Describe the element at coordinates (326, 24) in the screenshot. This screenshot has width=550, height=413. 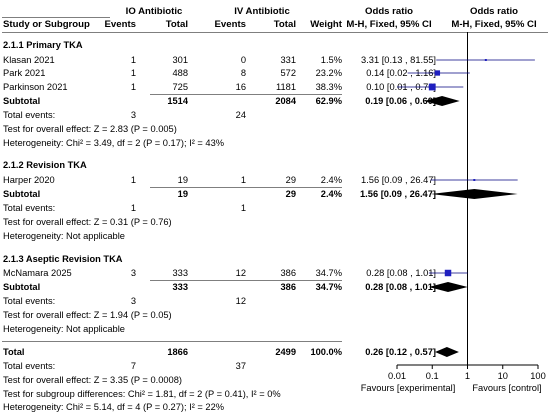
I see `header-weight: Weight` at that location.